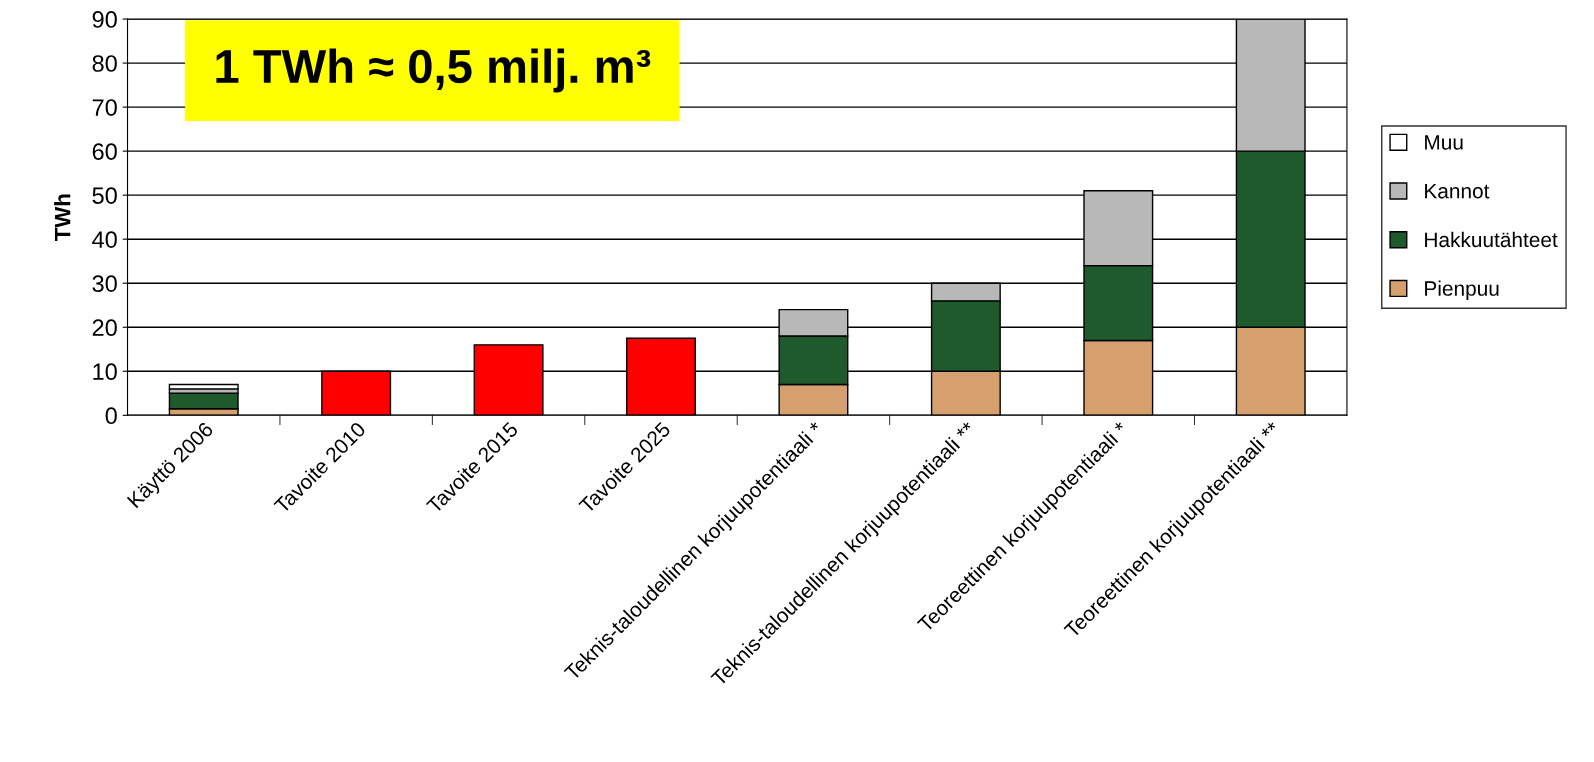 This screenshot has width=1594, height=762. What do you see at coordinates (104, 195) in the screenshot?
I see `y-tick-label: 50` at bounding box center [104, 195].